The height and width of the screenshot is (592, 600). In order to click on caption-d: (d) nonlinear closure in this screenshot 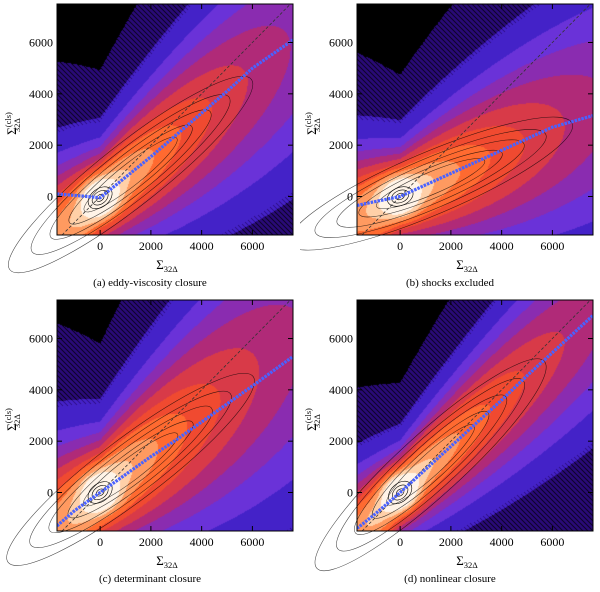, I will do `click(450, 579)`.